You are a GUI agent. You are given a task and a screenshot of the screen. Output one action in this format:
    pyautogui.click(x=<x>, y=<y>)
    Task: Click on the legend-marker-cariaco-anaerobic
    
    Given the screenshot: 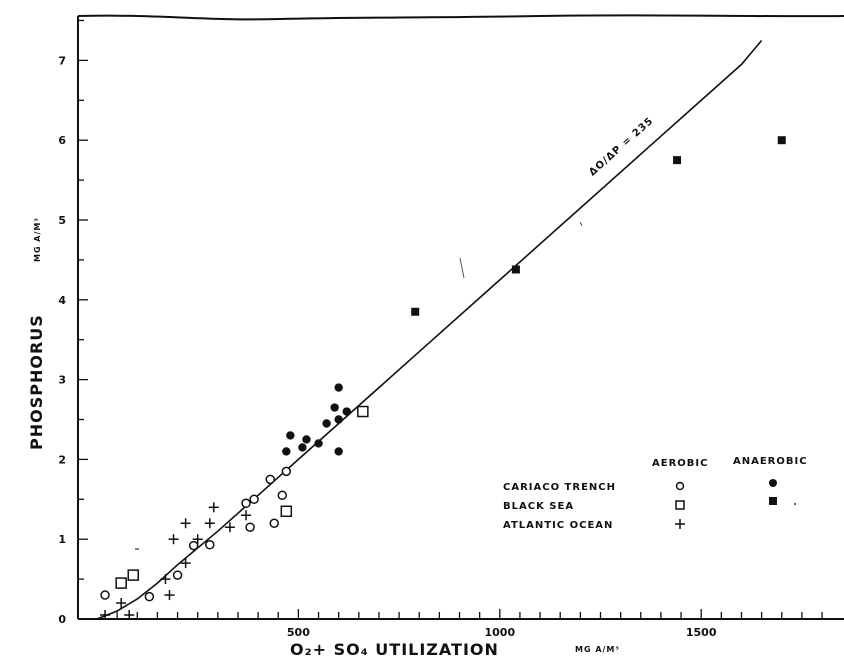 What is the action you would take?
    pyautogui.click(x=773, y=483)
    